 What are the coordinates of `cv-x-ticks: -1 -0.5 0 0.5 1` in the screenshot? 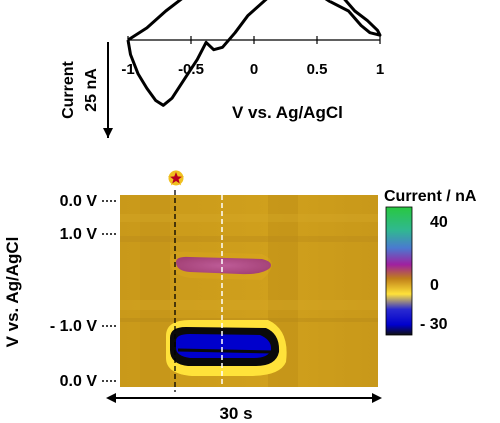 It's located at (252, 57).